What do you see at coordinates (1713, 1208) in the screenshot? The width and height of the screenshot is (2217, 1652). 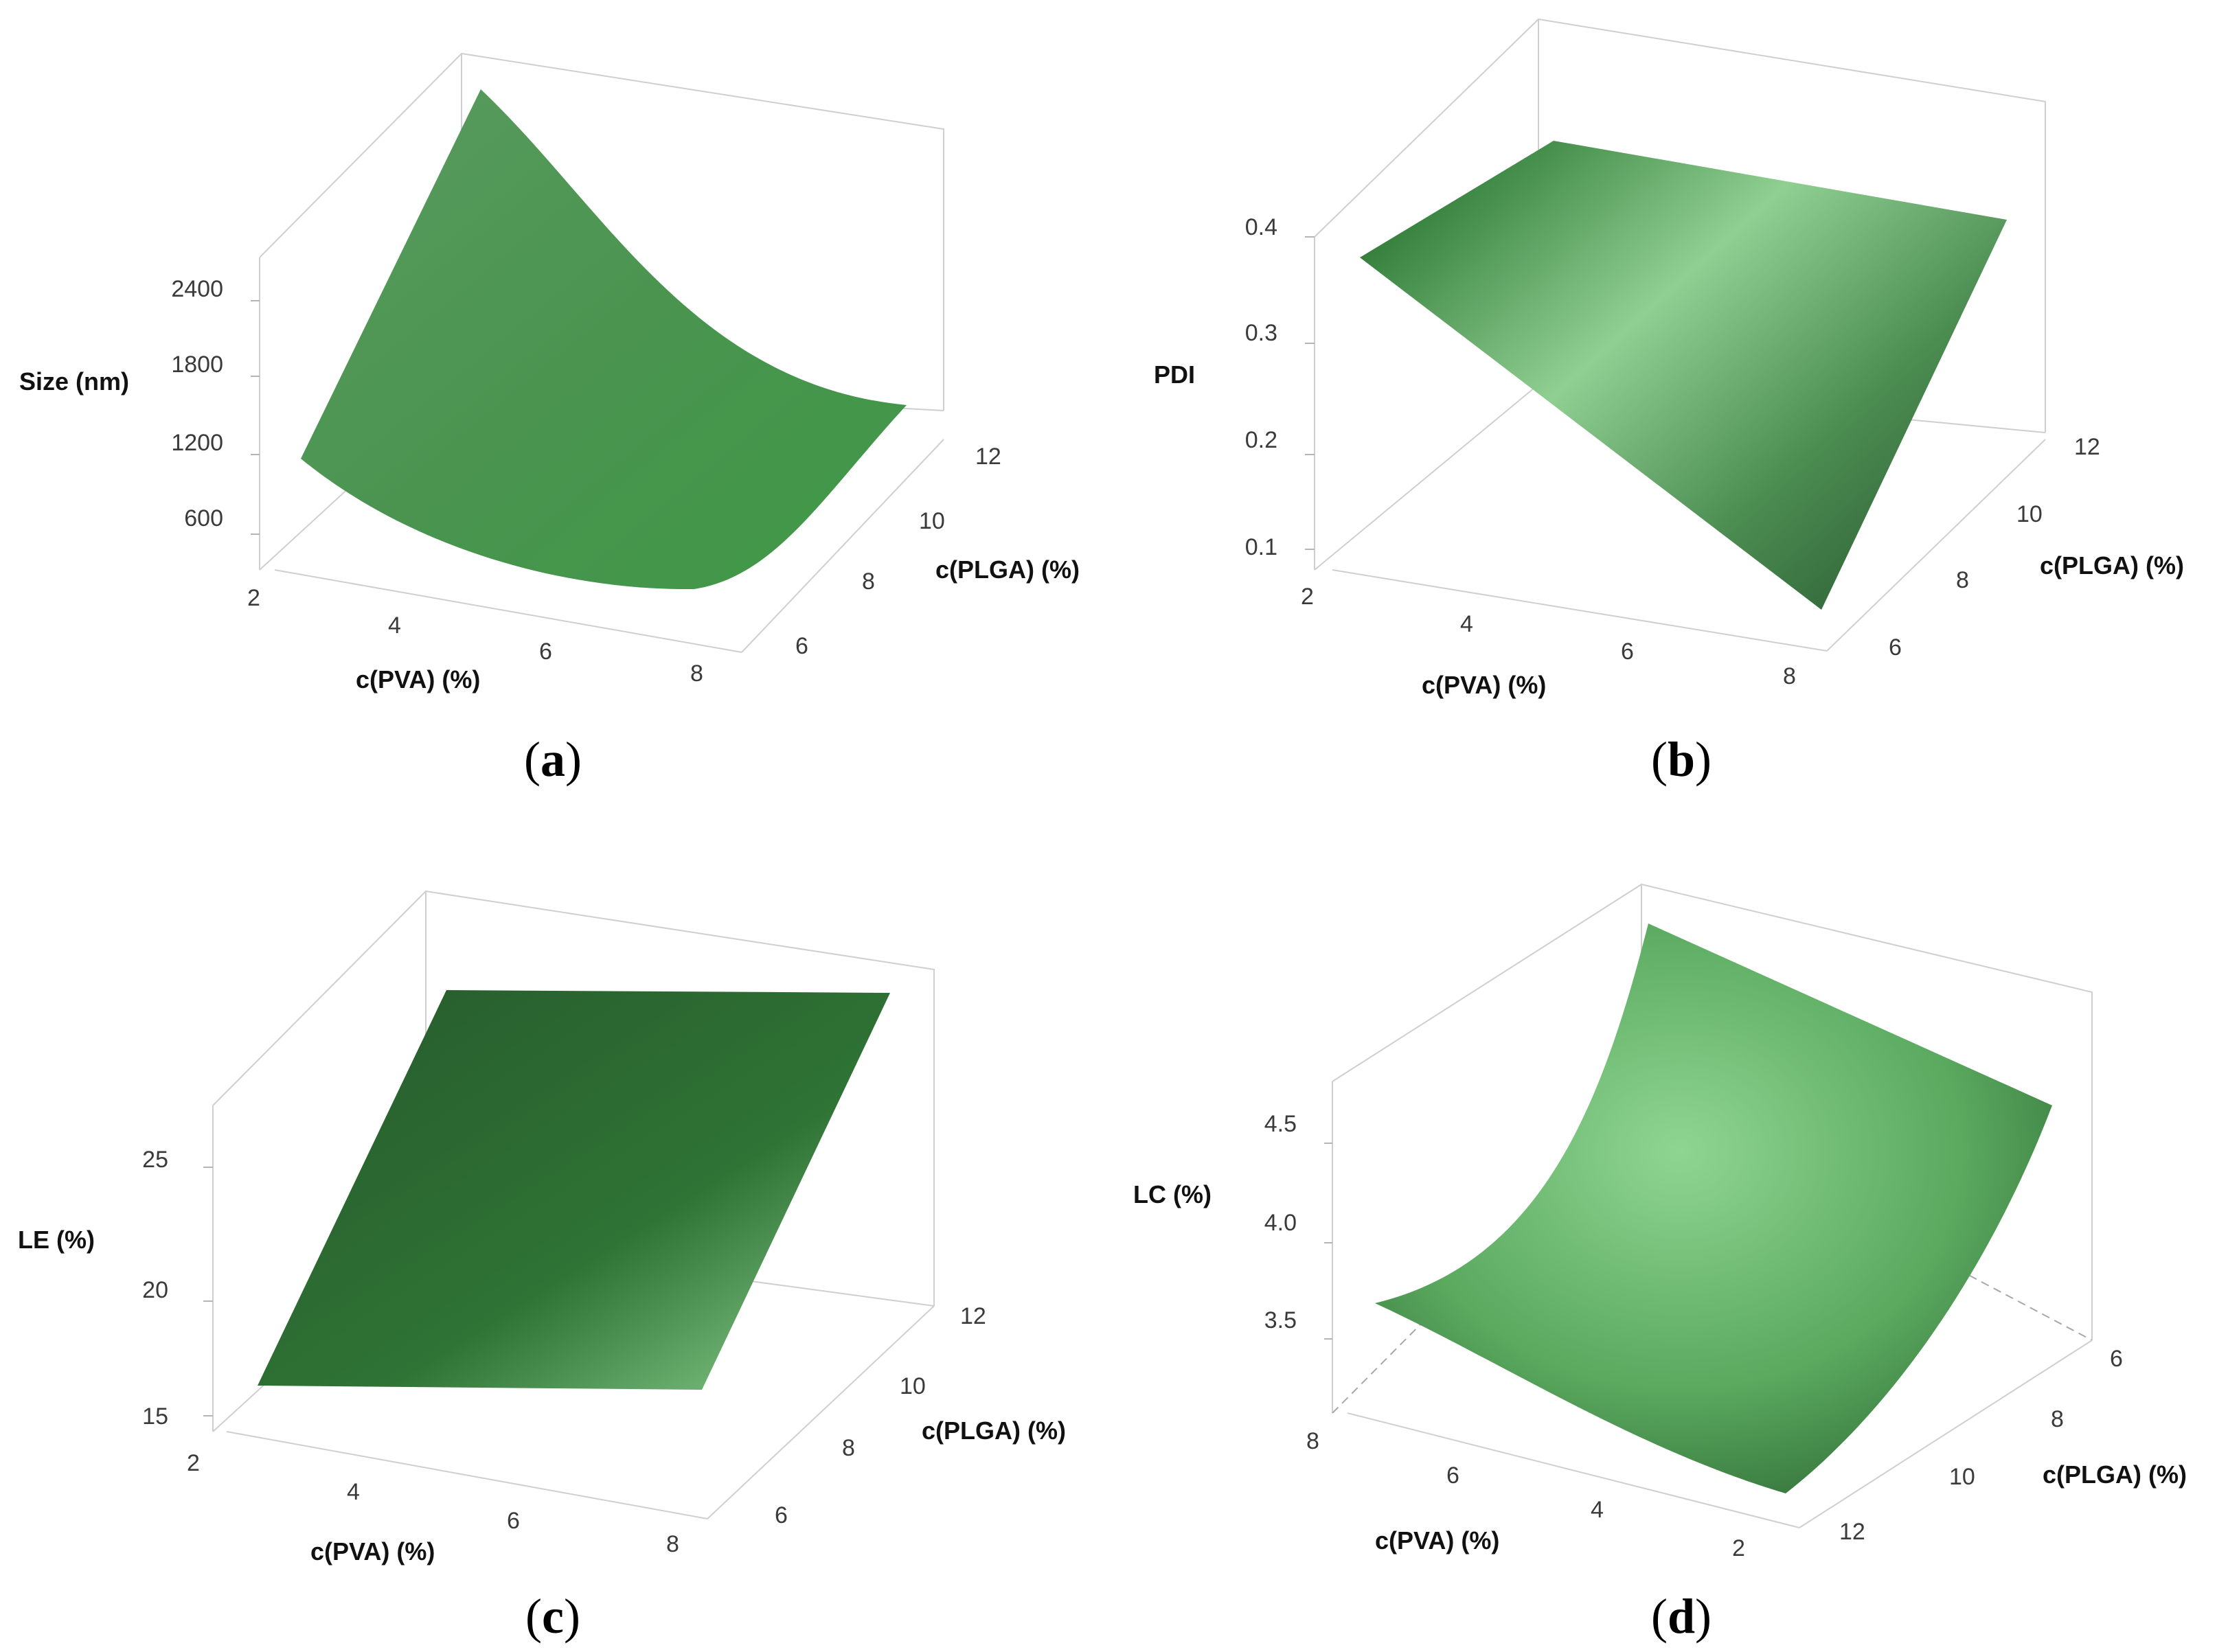 I see `surface-d` at bounding box center [1713, 1208].